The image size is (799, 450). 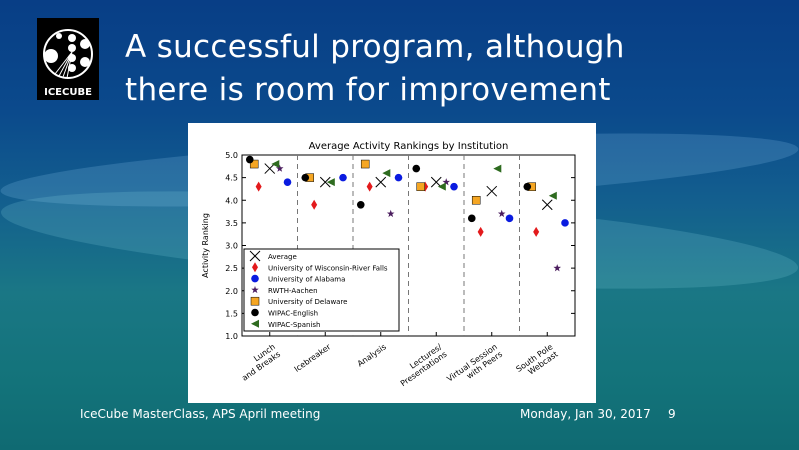 What do you see at coordinates (205, 245) in the screenshot?
I see `y-axis-label: Activity Ranking` at bounding box center [205, 245].